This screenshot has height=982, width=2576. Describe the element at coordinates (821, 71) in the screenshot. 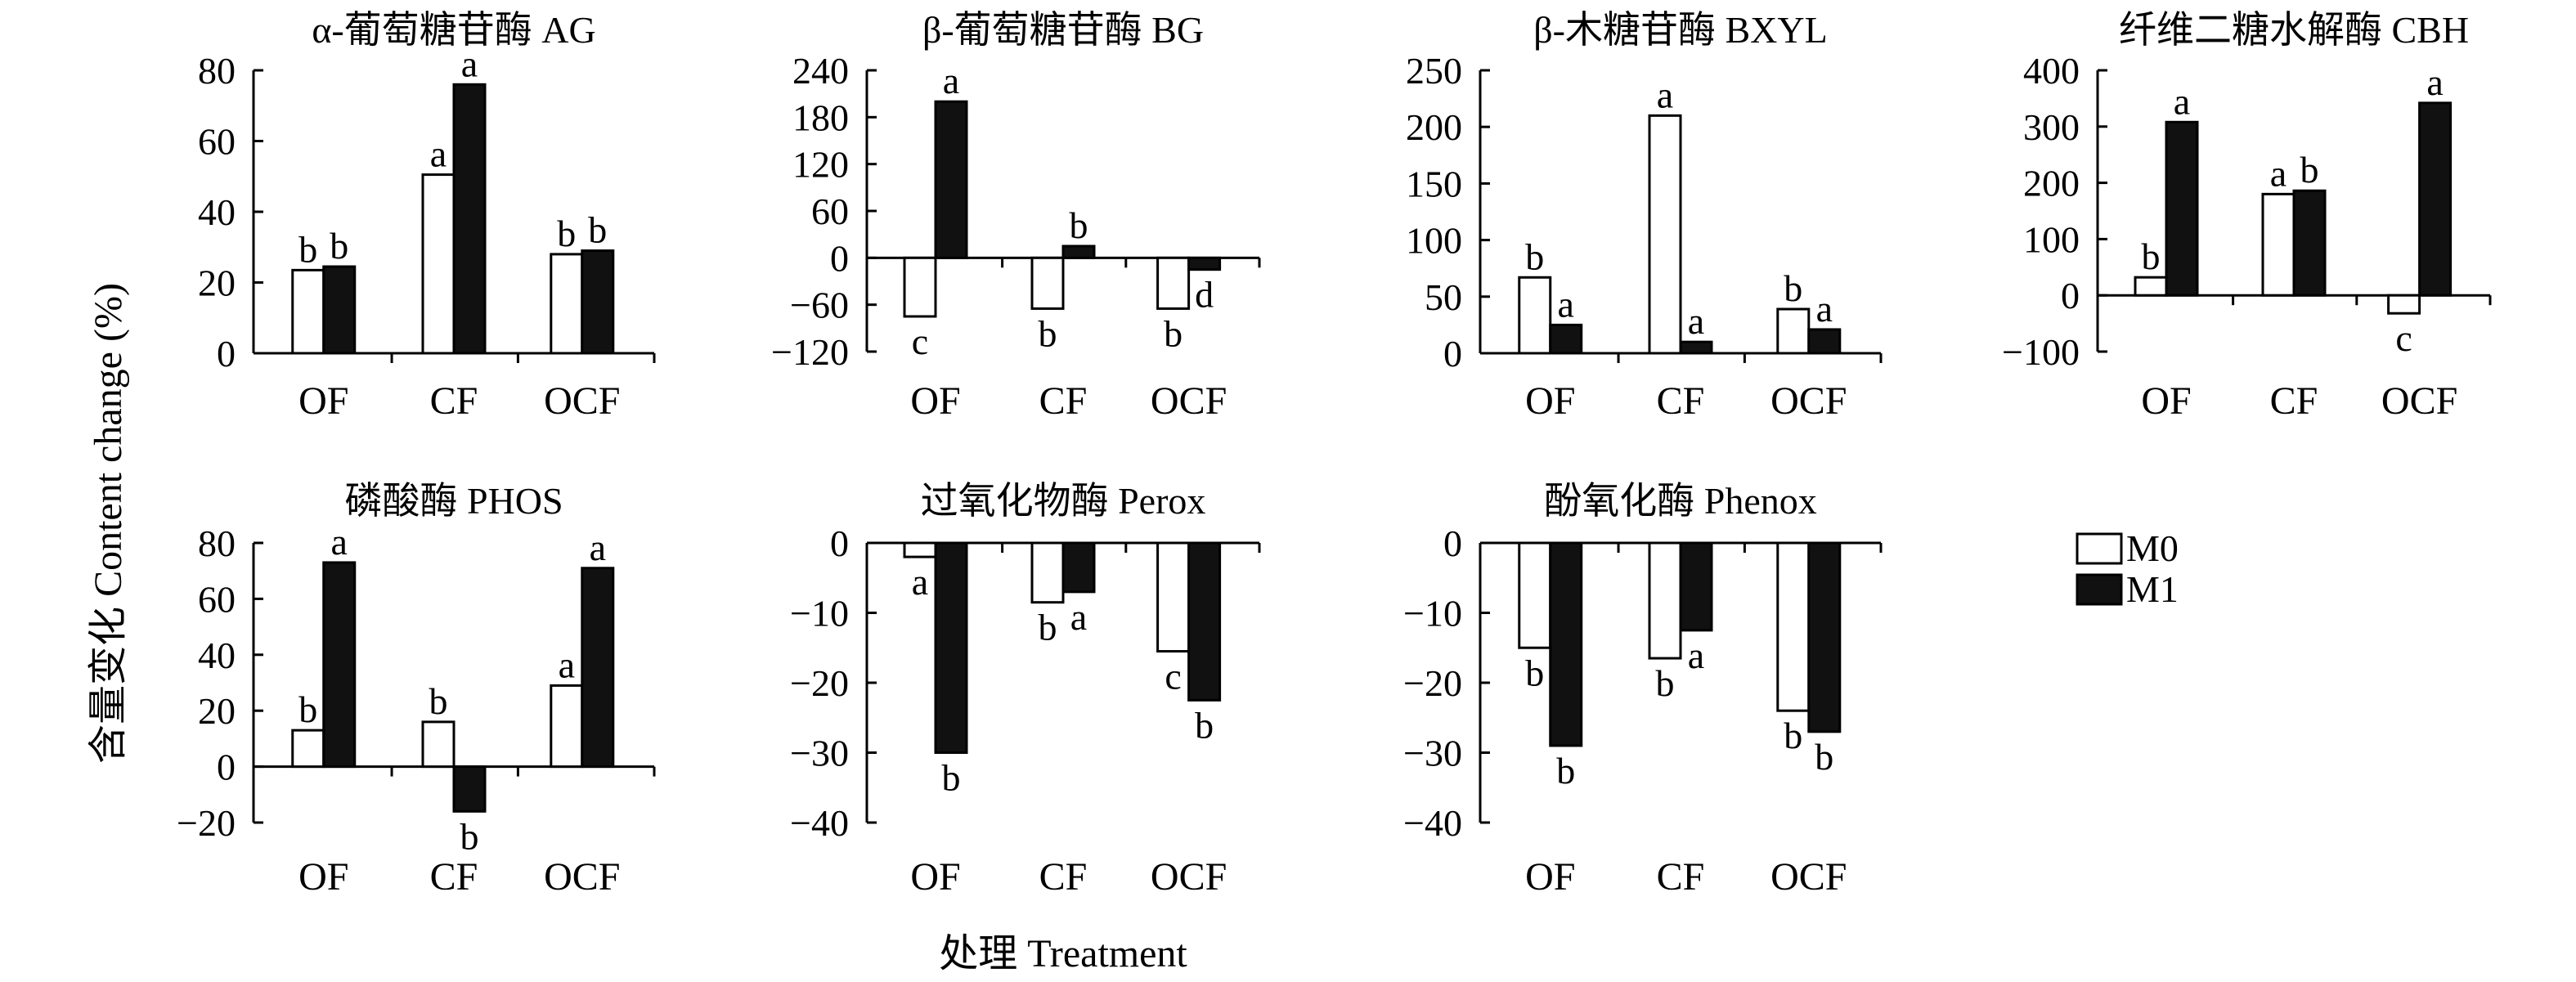

I see `y-tick-label: 240` at that location.